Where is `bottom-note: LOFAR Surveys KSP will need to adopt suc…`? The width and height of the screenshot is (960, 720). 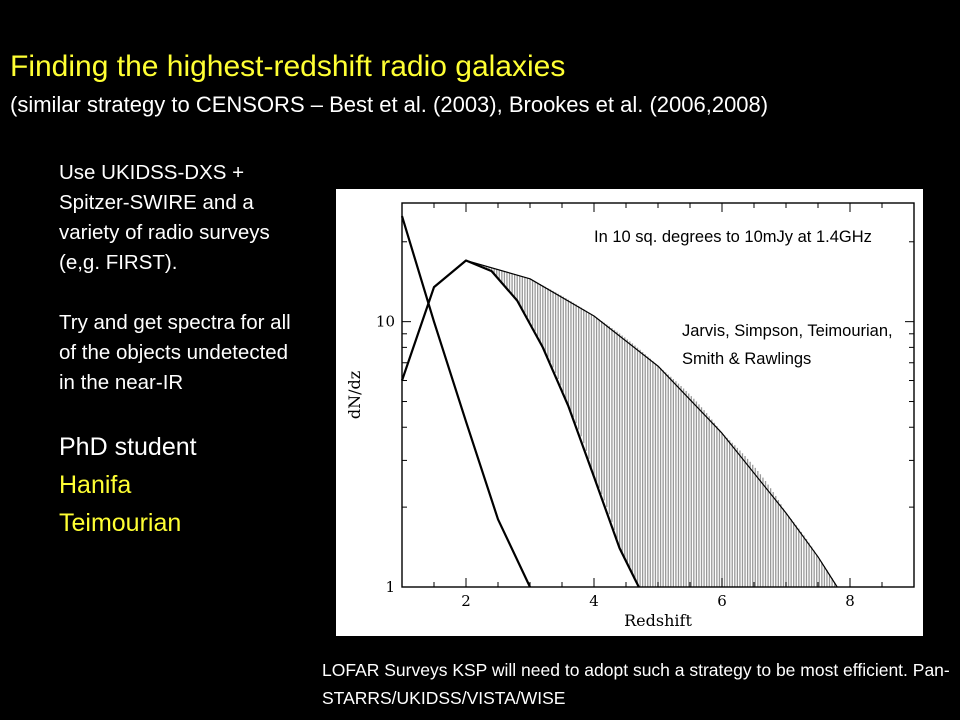 bottom-note: LOFAR Surveys KSP will need to adopt suc… is located at coordinates (636, 684).